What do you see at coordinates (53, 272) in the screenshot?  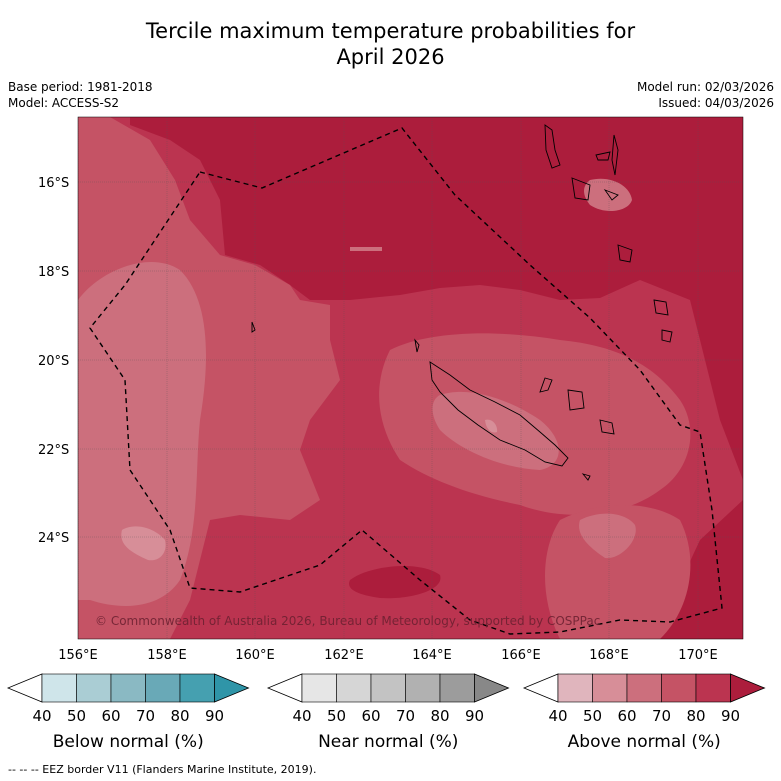 I see `lat-label: 18°S` at bounding box center [53, 272].